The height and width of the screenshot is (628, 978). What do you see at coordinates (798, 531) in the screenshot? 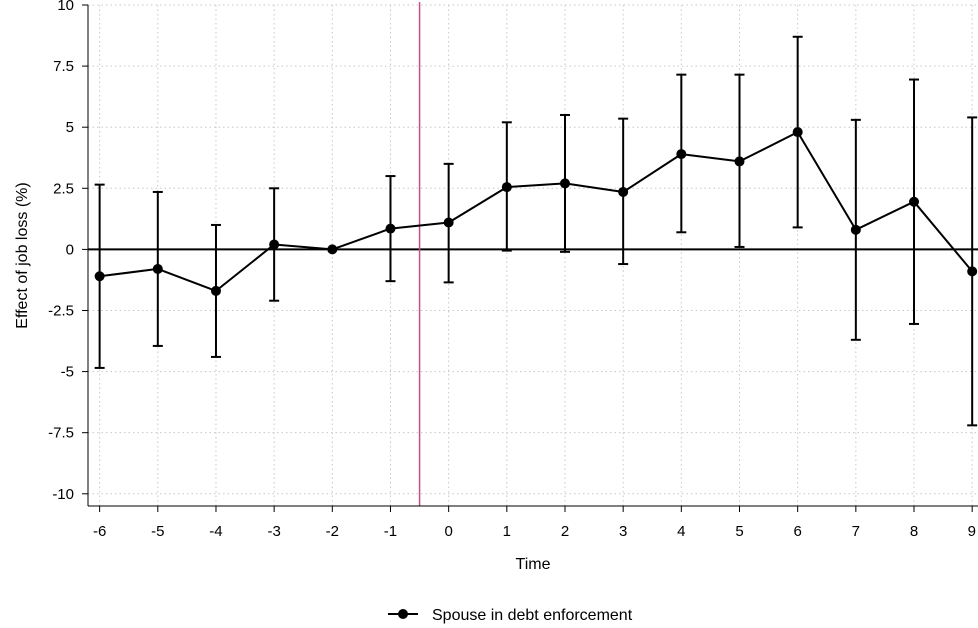
I see `x-tick-label: 6` at bounding box center [798, 531].